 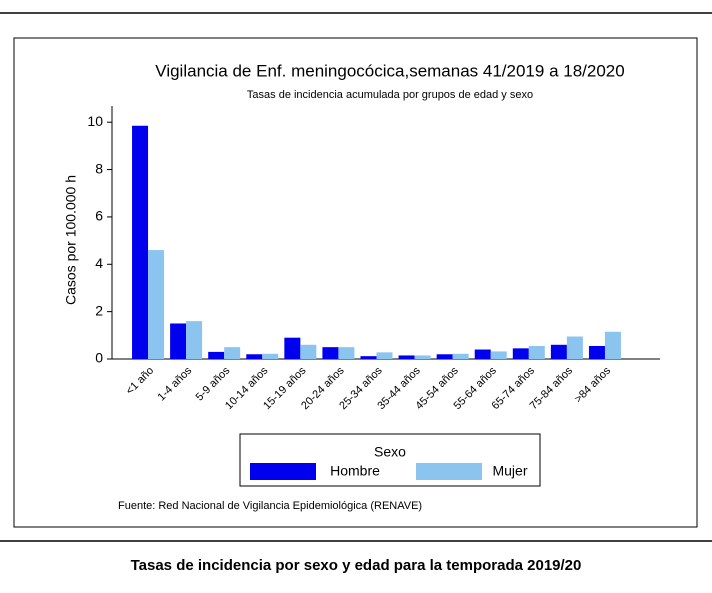 I want to click on x-tick-label: 5-9 años, so click(x=213, y=383).